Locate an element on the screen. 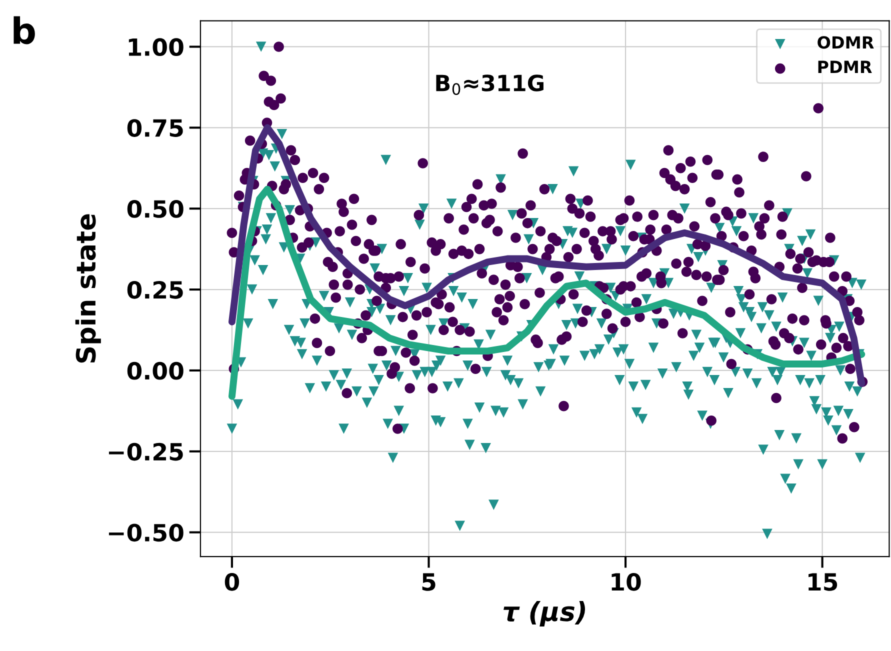 The height and width of the screenshot is (651, 891). y-tick-label: 0.50 is located at coordinates (155, 209).